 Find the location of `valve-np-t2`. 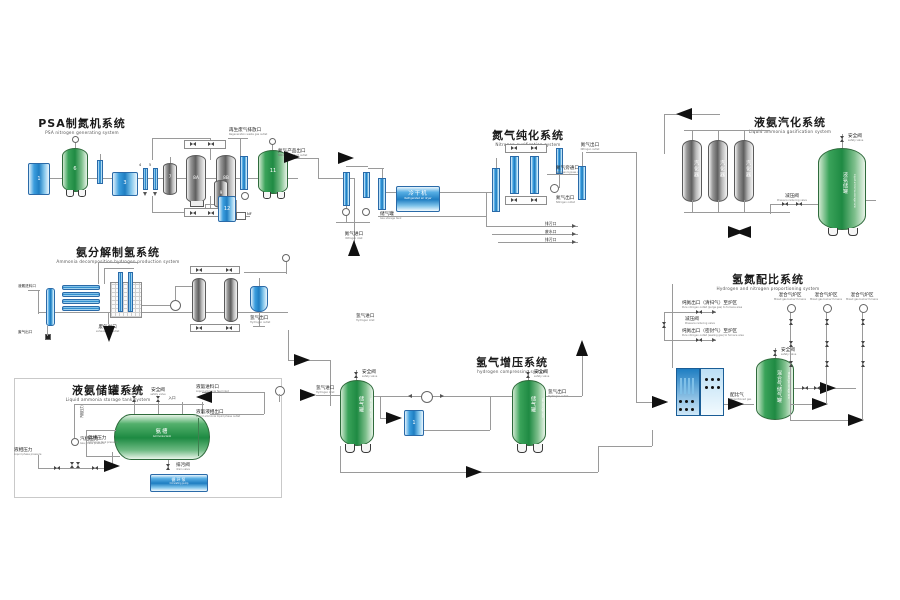

valve-np-t2 is located at coordinates (534, 148).